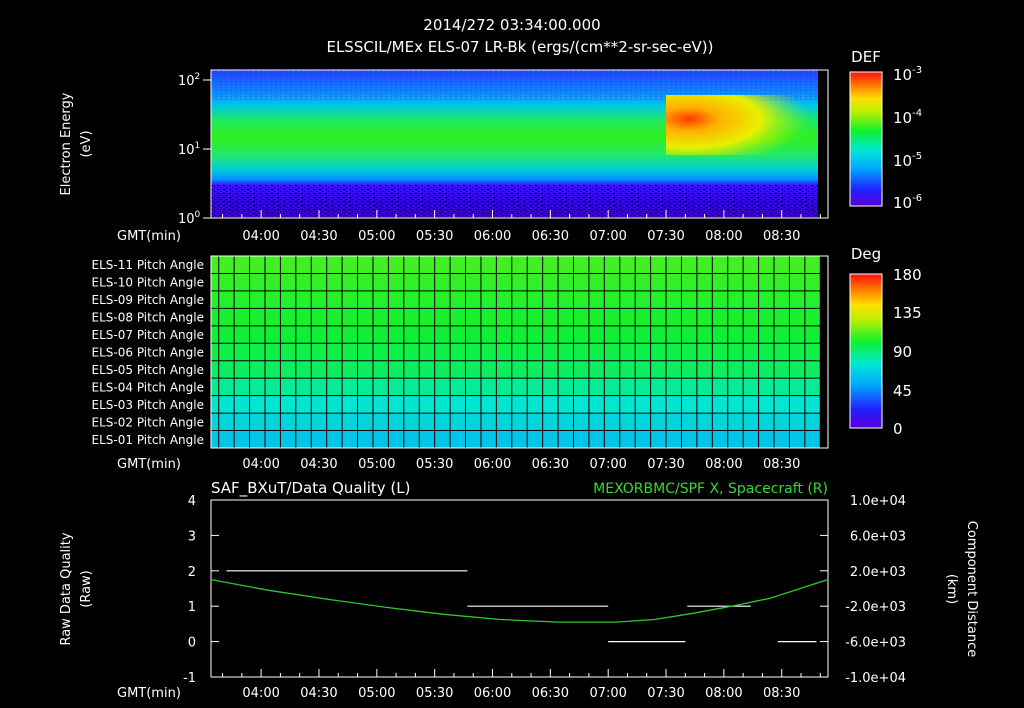 The height and width of the screenshot is (708, 1024). Describe the element at coordinates (741, 125) in the screenshot. I see `spectrogram-hot-region` at that location.